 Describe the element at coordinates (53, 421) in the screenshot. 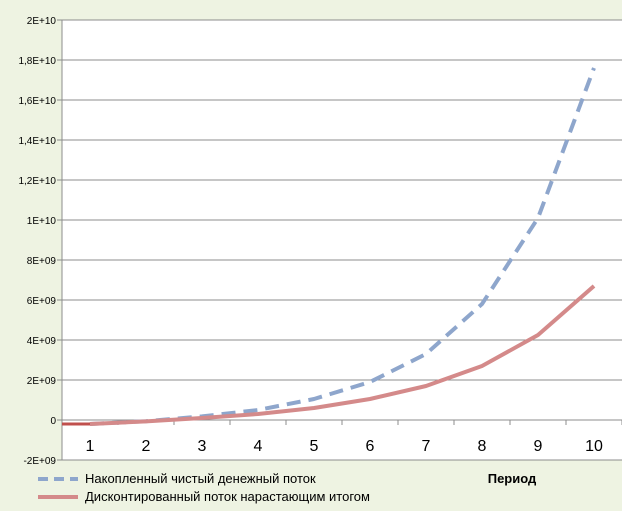

I see `y-tick-label: 0` at that location.